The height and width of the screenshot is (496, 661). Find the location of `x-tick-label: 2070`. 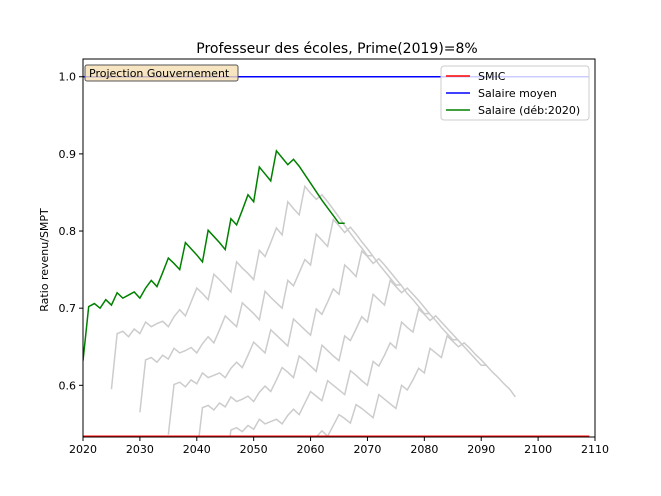

x-tick-label: 2070 is located at coordinates (367, 449).